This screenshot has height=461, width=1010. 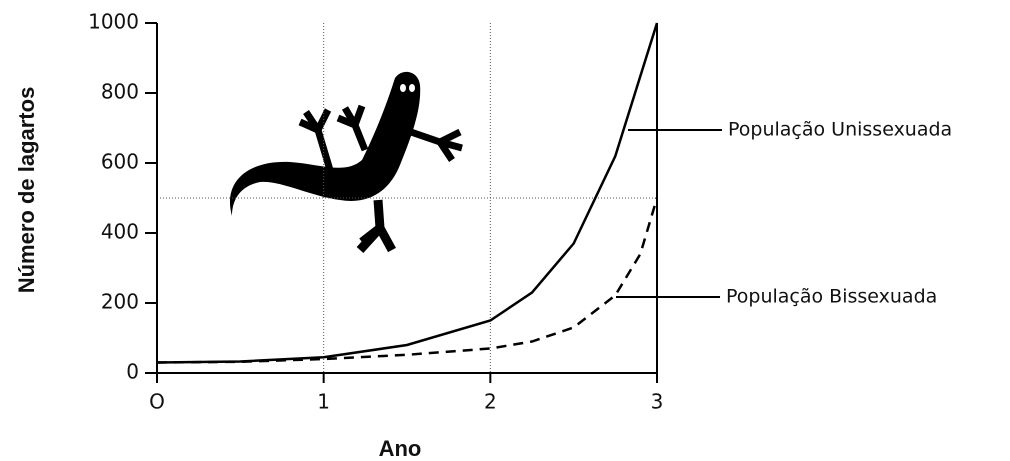 I want to click on y-tick-label: 1000, so click(x=113, y=22).